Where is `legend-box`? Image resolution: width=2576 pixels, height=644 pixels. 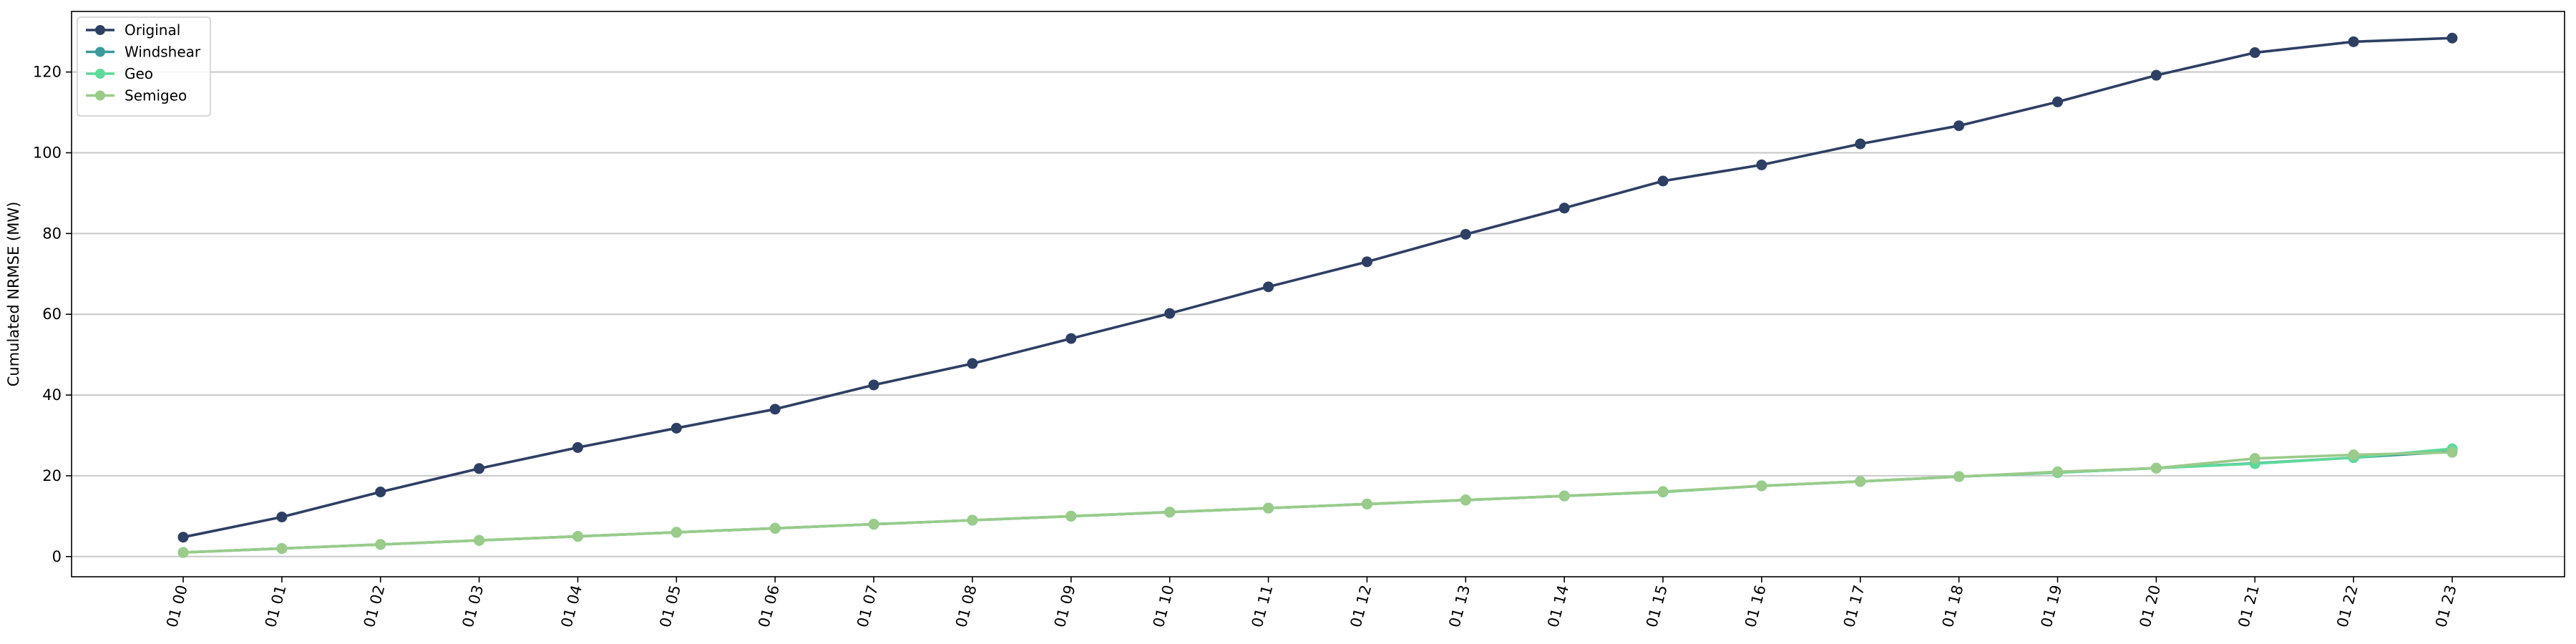 legend-box is located at coordinates (144, 66).